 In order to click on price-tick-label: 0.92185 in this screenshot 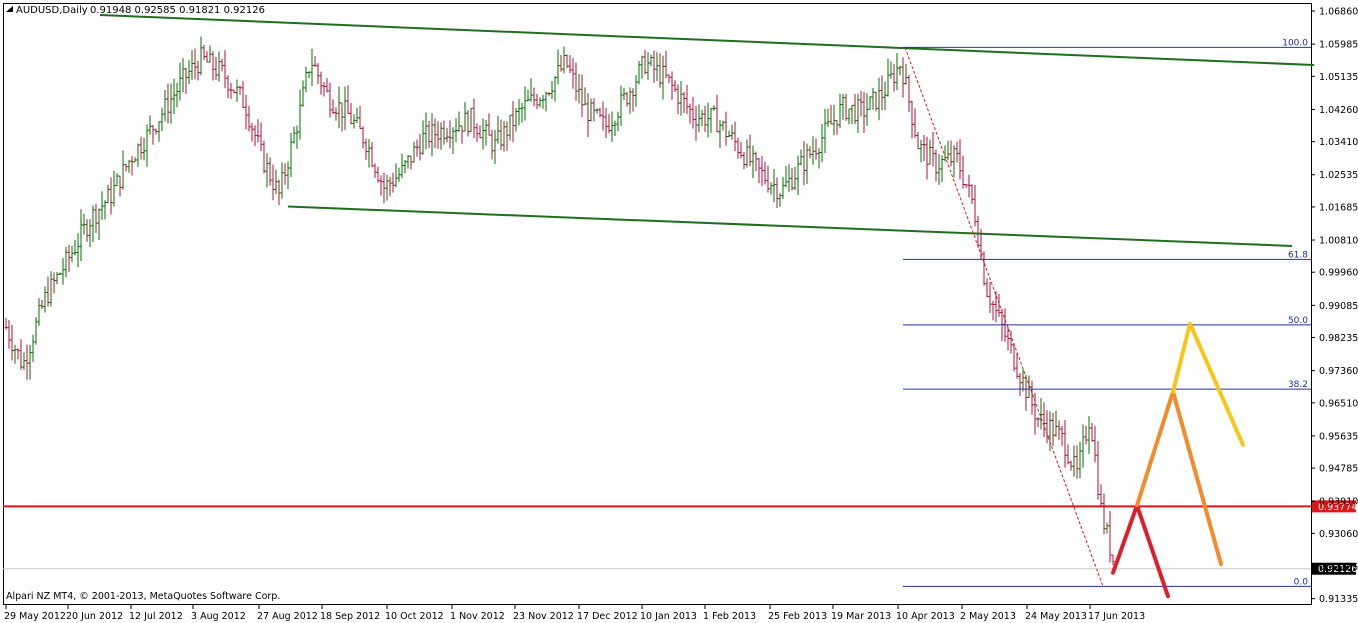, I will do `click(1338, 567)`.